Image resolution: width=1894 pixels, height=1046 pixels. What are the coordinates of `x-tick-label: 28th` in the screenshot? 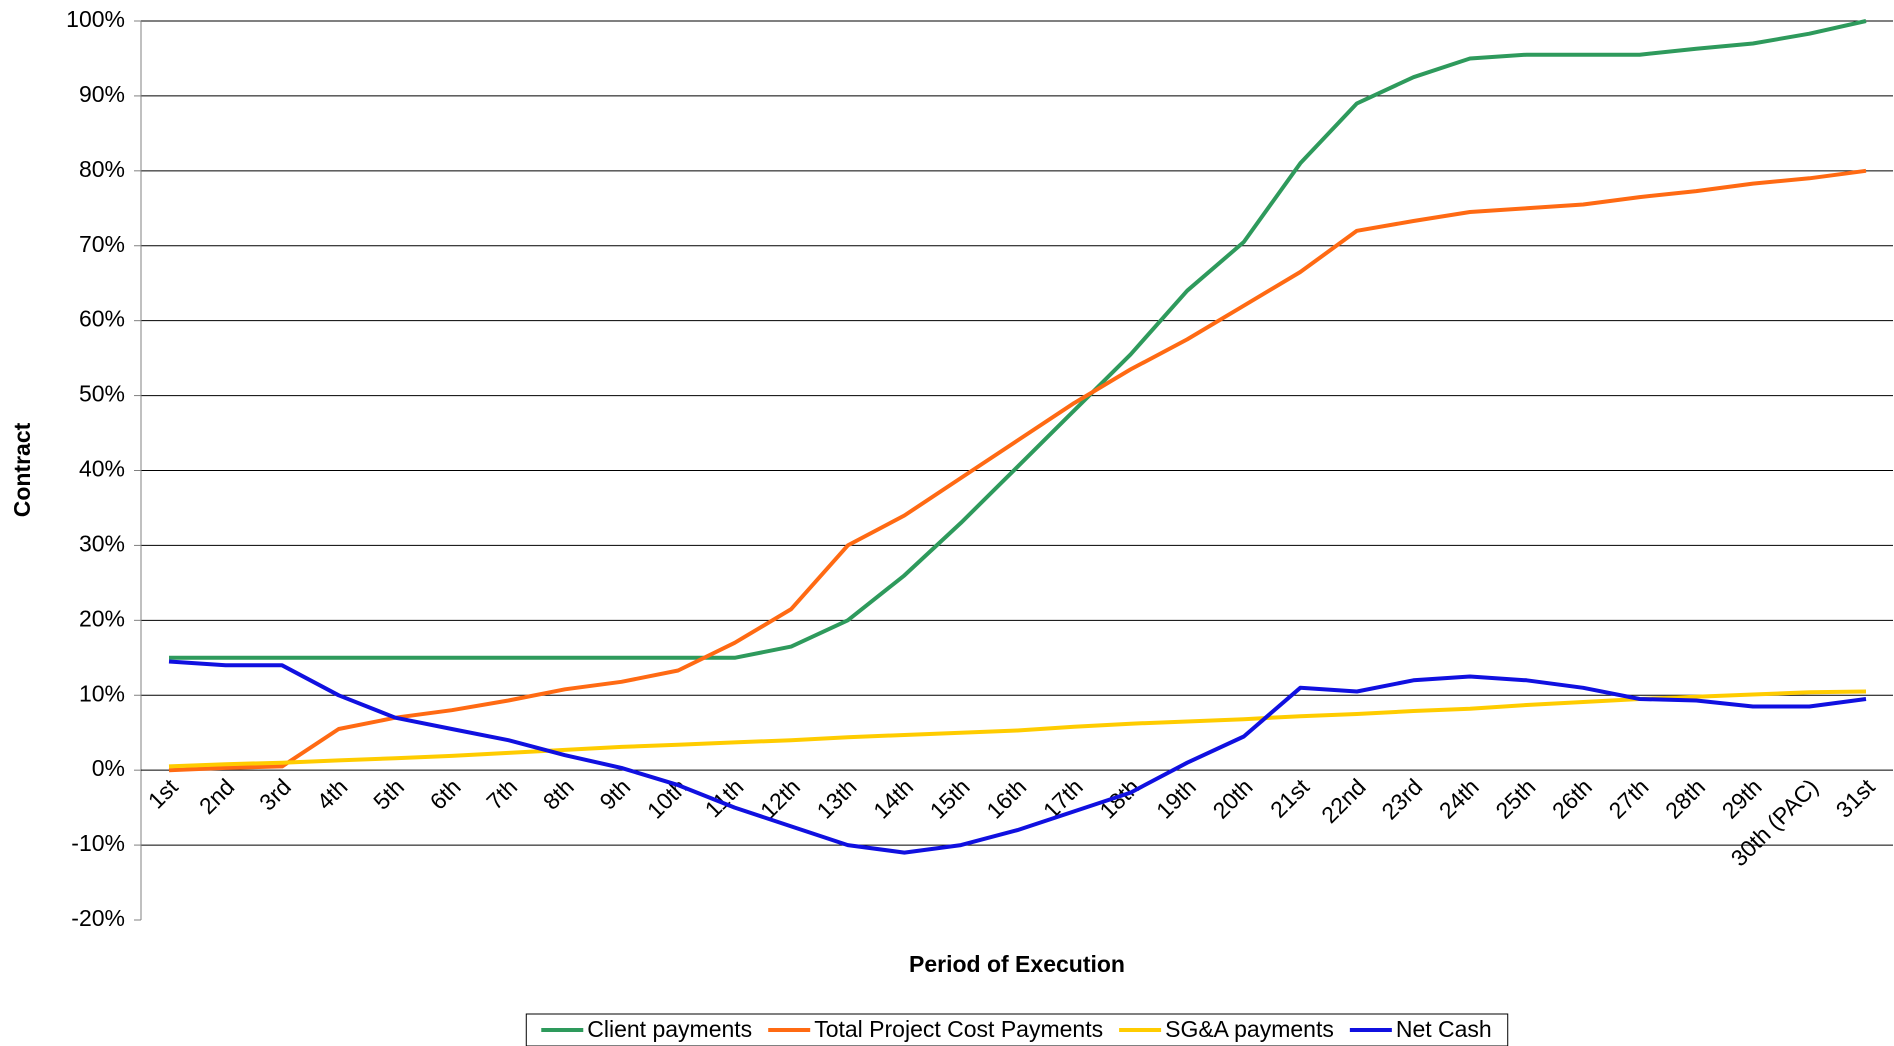 It's located at (1685, 799).